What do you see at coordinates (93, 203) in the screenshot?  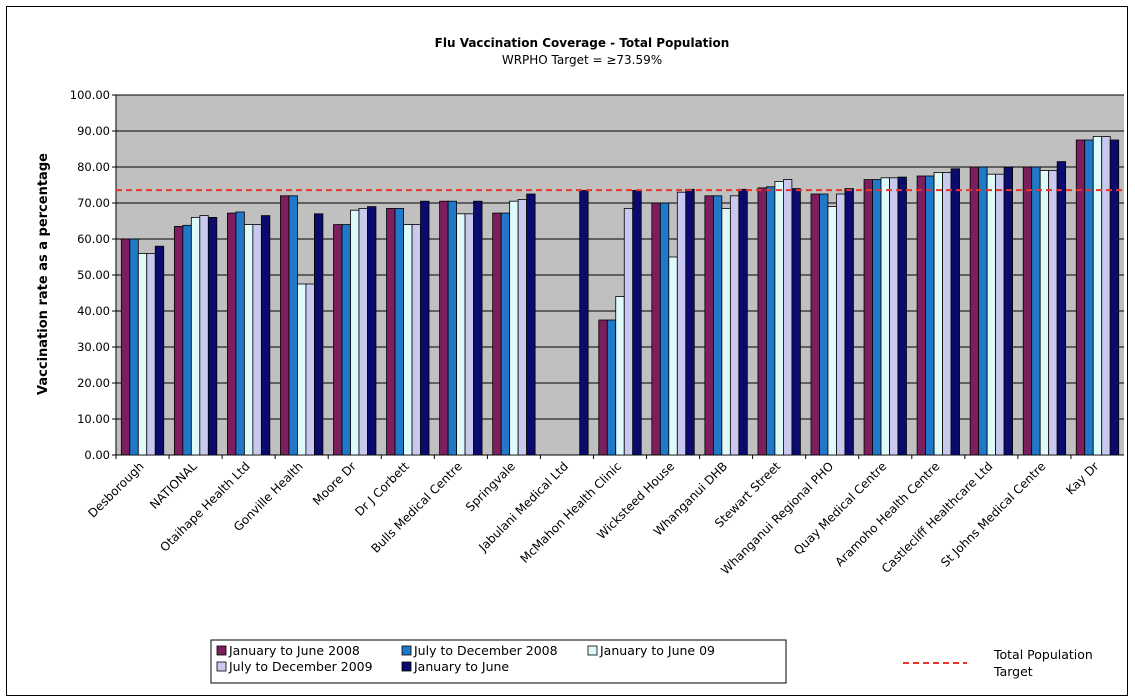 I see `y-tick-label: 70.00` at bounding box center [93, 203].